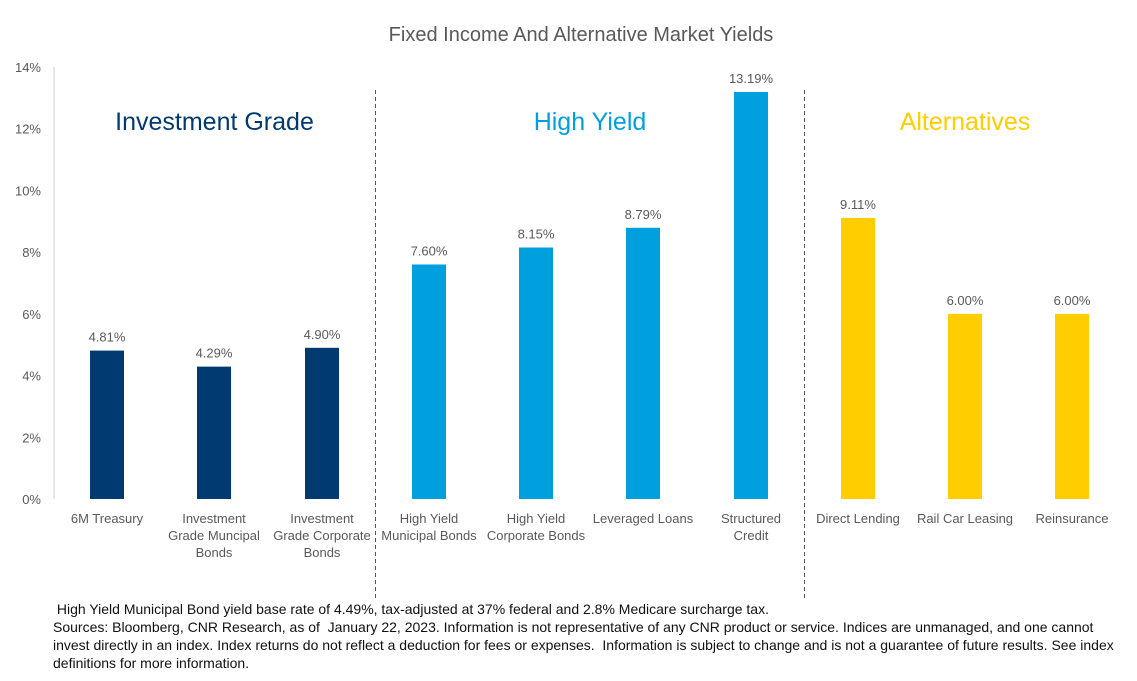  I want to click on y-tick-label: 8%, so click(31, 252).